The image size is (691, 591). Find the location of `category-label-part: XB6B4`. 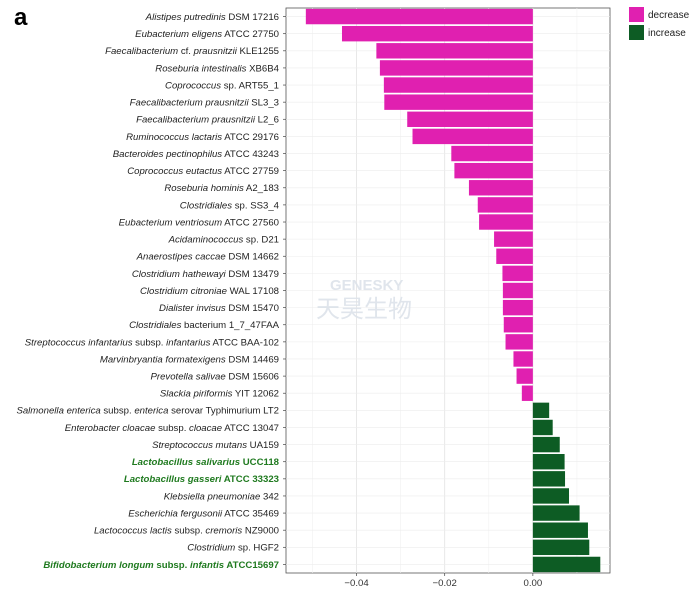

category-label-part: XB6B4 is located at coordinates (262, 68).